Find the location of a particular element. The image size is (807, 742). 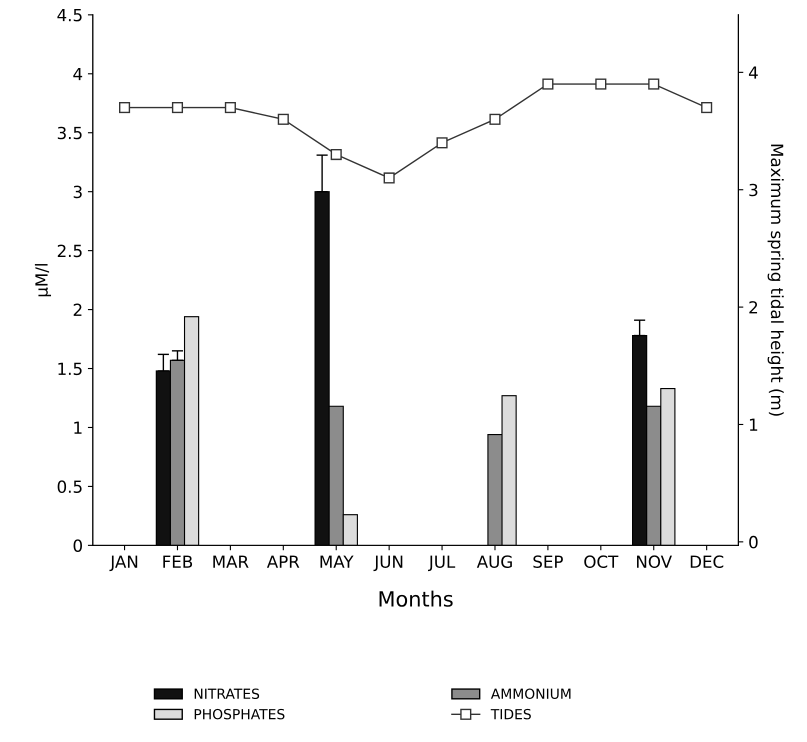

legend-label: PHOSPHATES is located at coordinates (239, 714).